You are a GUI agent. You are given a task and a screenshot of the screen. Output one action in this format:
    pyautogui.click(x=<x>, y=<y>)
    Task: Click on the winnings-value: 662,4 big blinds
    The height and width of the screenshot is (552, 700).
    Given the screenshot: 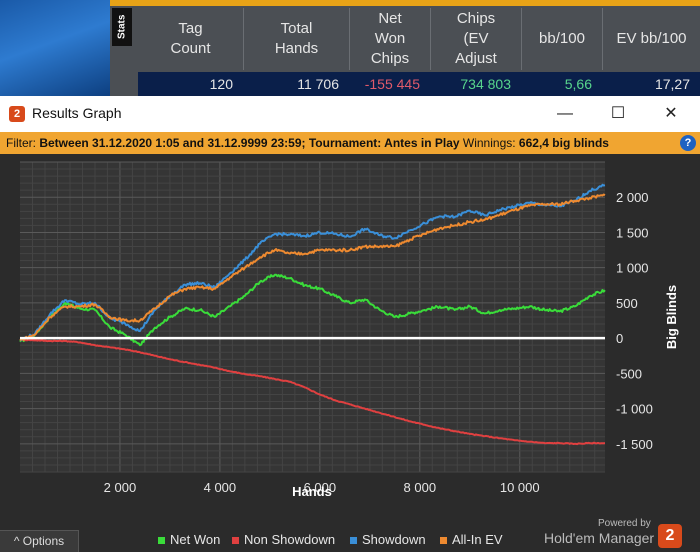 What is the action you would take?
    pyautogui.click(x=563, y=143)
    